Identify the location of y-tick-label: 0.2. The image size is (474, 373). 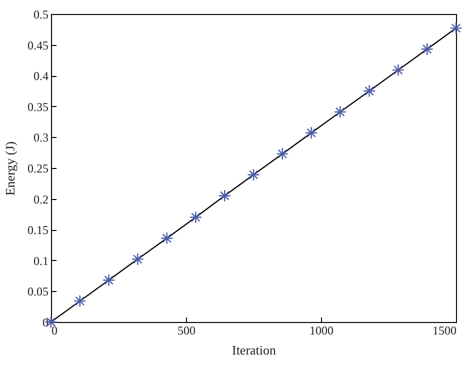
(41, 199).